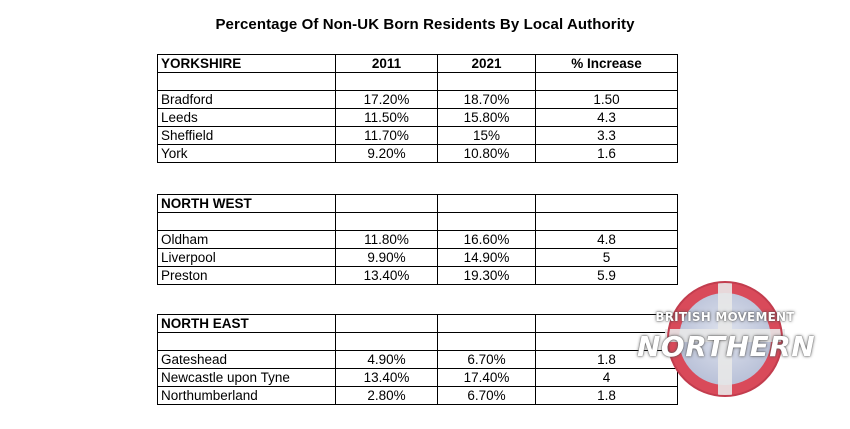 The image size is (850, 429). What do you see at coordinates (386, 63) in the screenshot?
I see `column-header-2011: 2011` at bounding box center [386, 63].